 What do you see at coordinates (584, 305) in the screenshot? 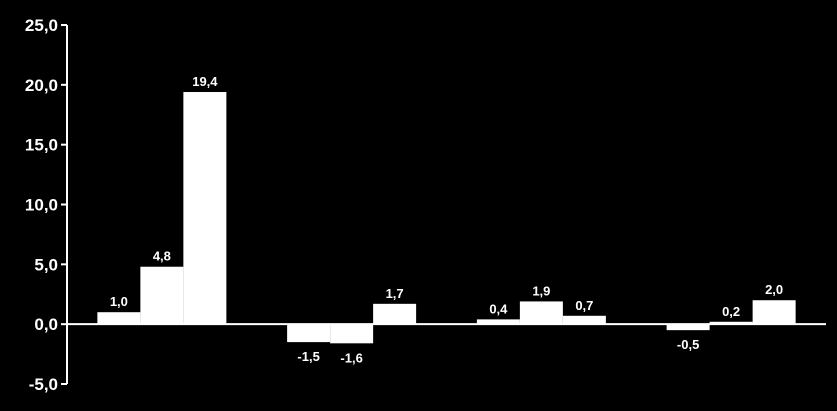
I see `data-label: 0,7` at bounding box center [584, 305].